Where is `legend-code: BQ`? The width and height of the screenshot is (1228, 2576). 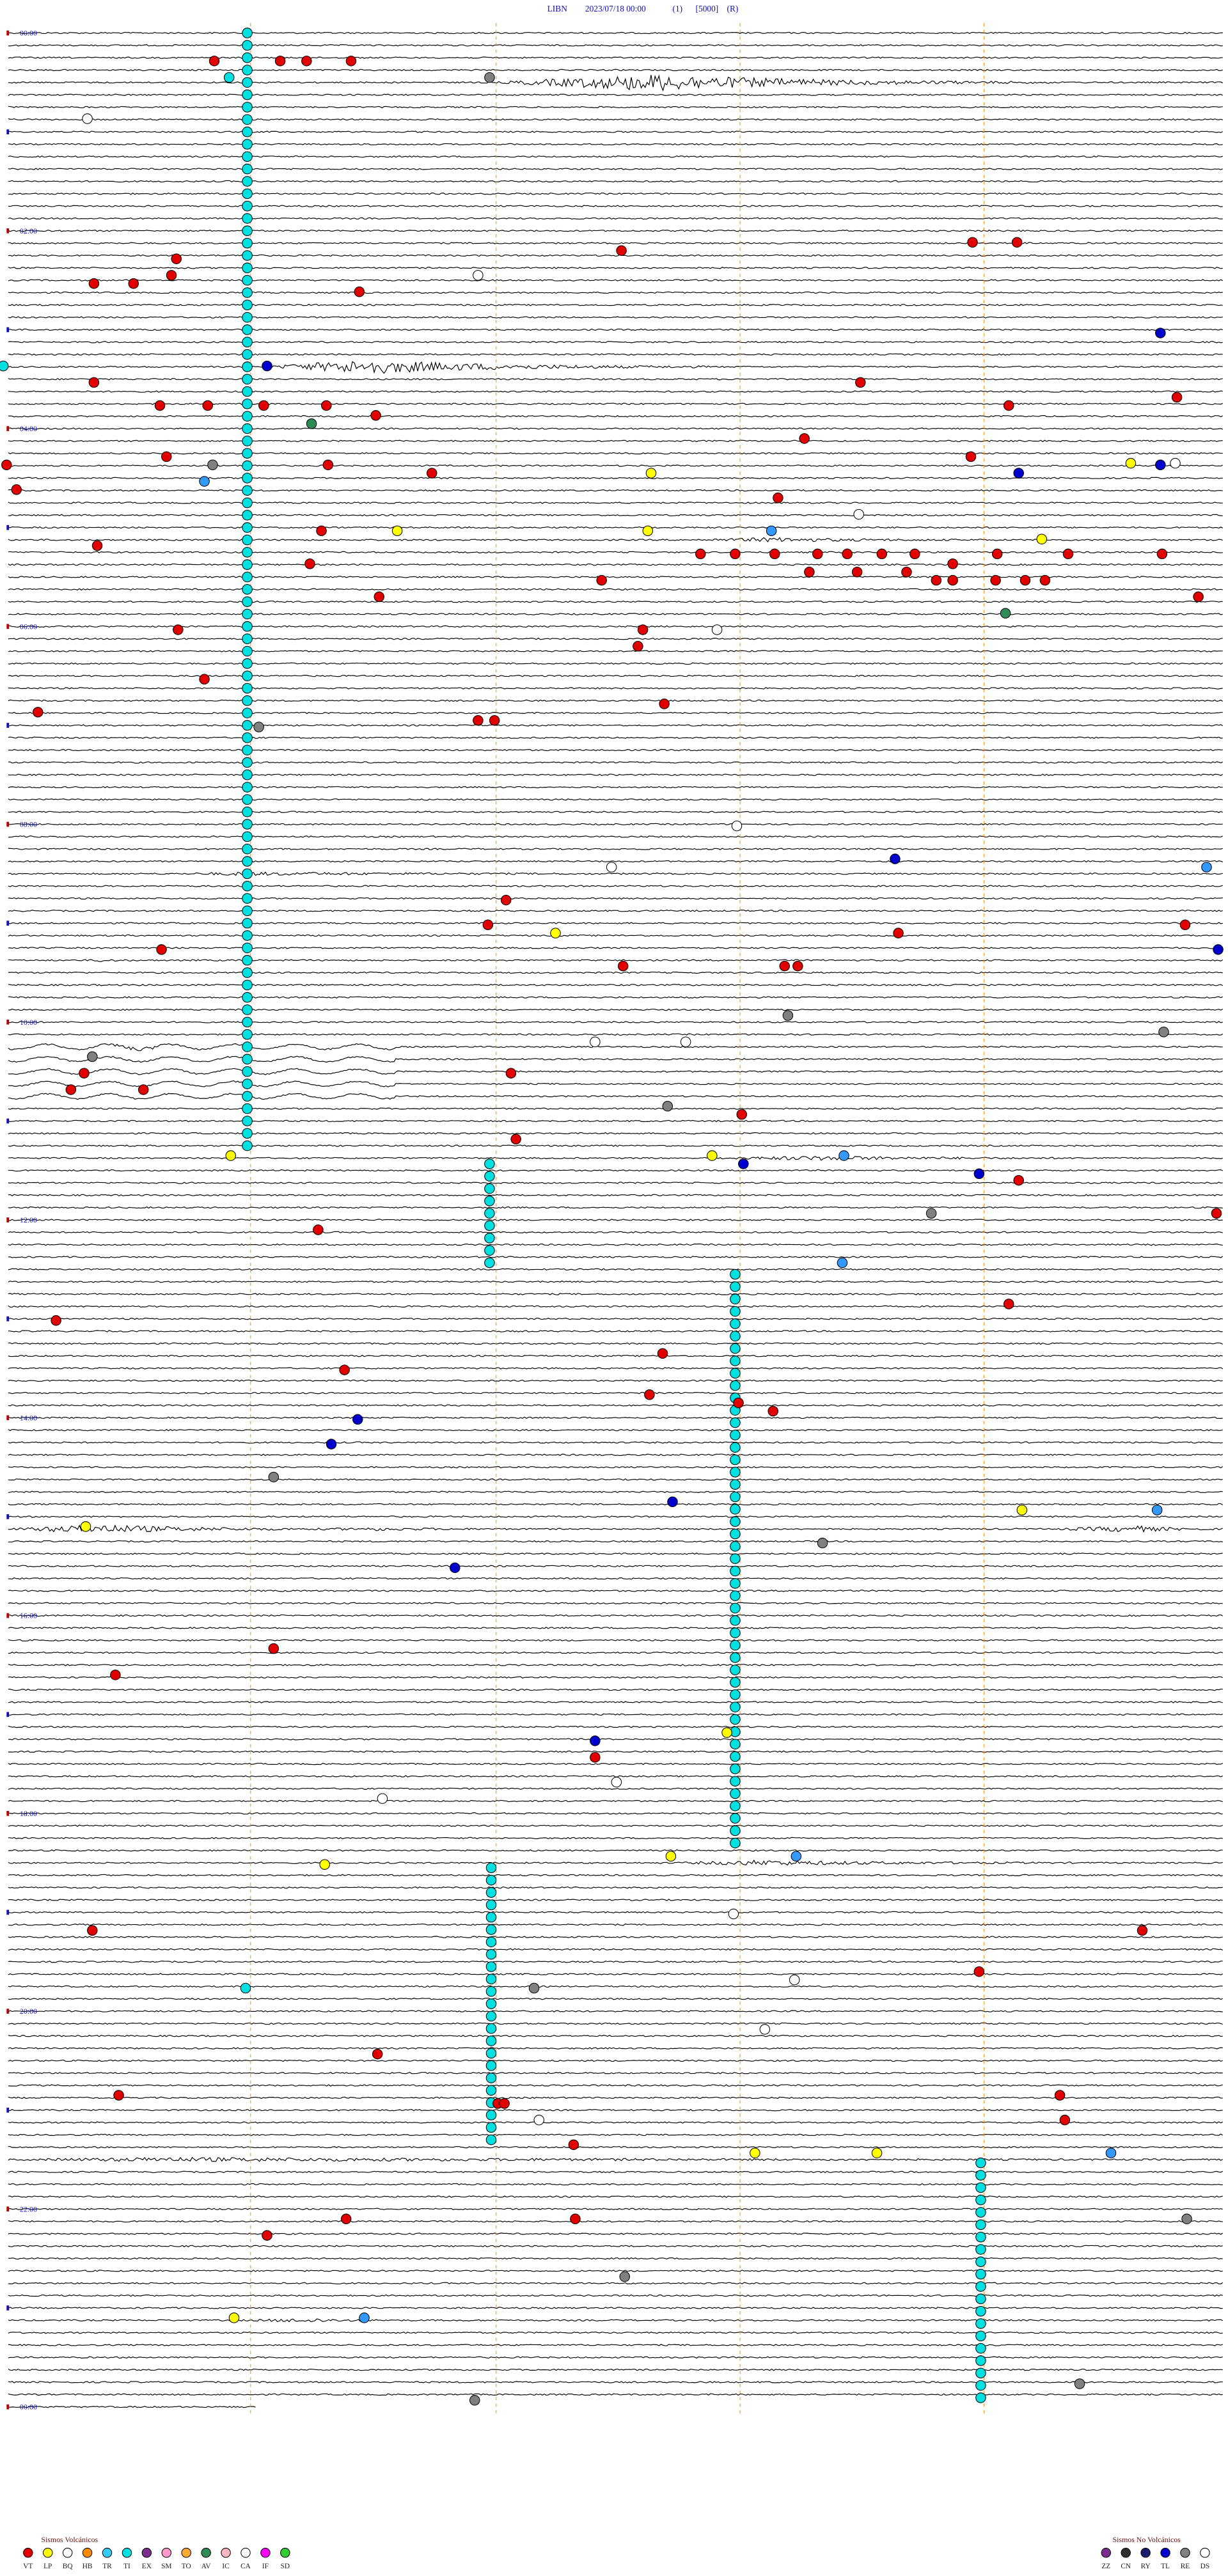
legend-code: BQ is located at coordinates (68, 2566).